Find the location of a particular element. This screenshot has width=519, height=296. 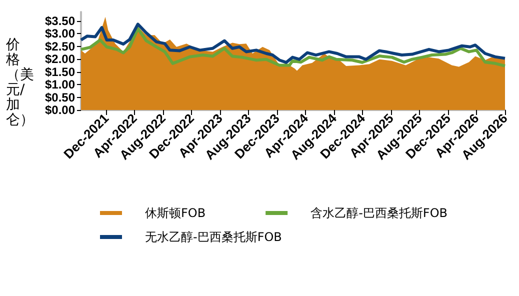

legend-label: 休斯顿FOB is located at coordinates (175, 213).